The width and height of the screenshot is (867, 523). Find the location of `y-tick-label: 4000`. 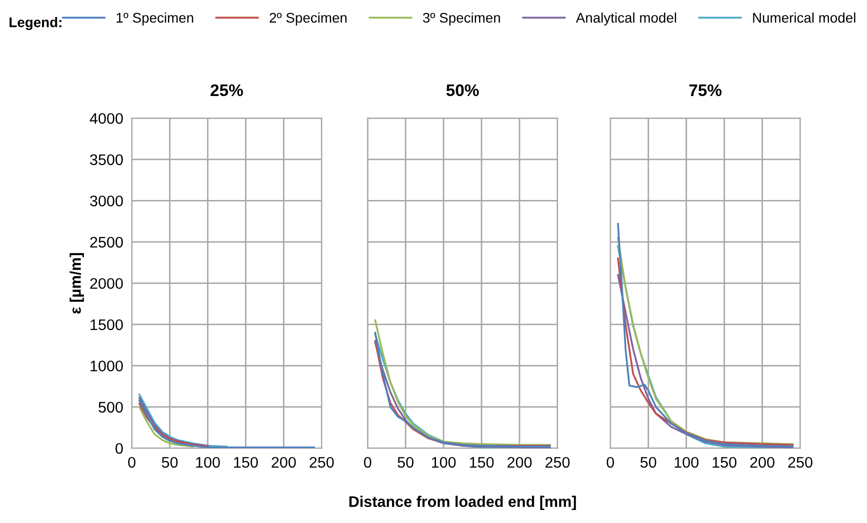

y-tick-label: 4000 is located at coordinates (106, 118).